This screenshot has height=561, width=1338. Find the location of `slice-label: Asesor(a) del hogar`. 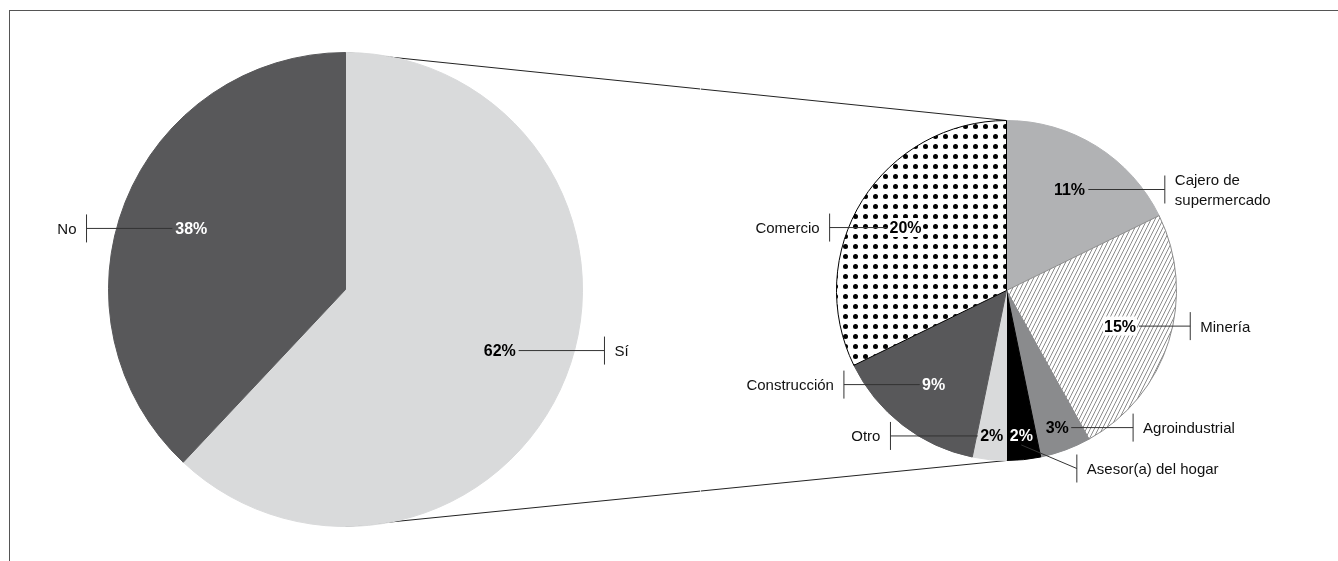

slice-label: Asesor(a) del hogar is located at coordinates (1152, 468).